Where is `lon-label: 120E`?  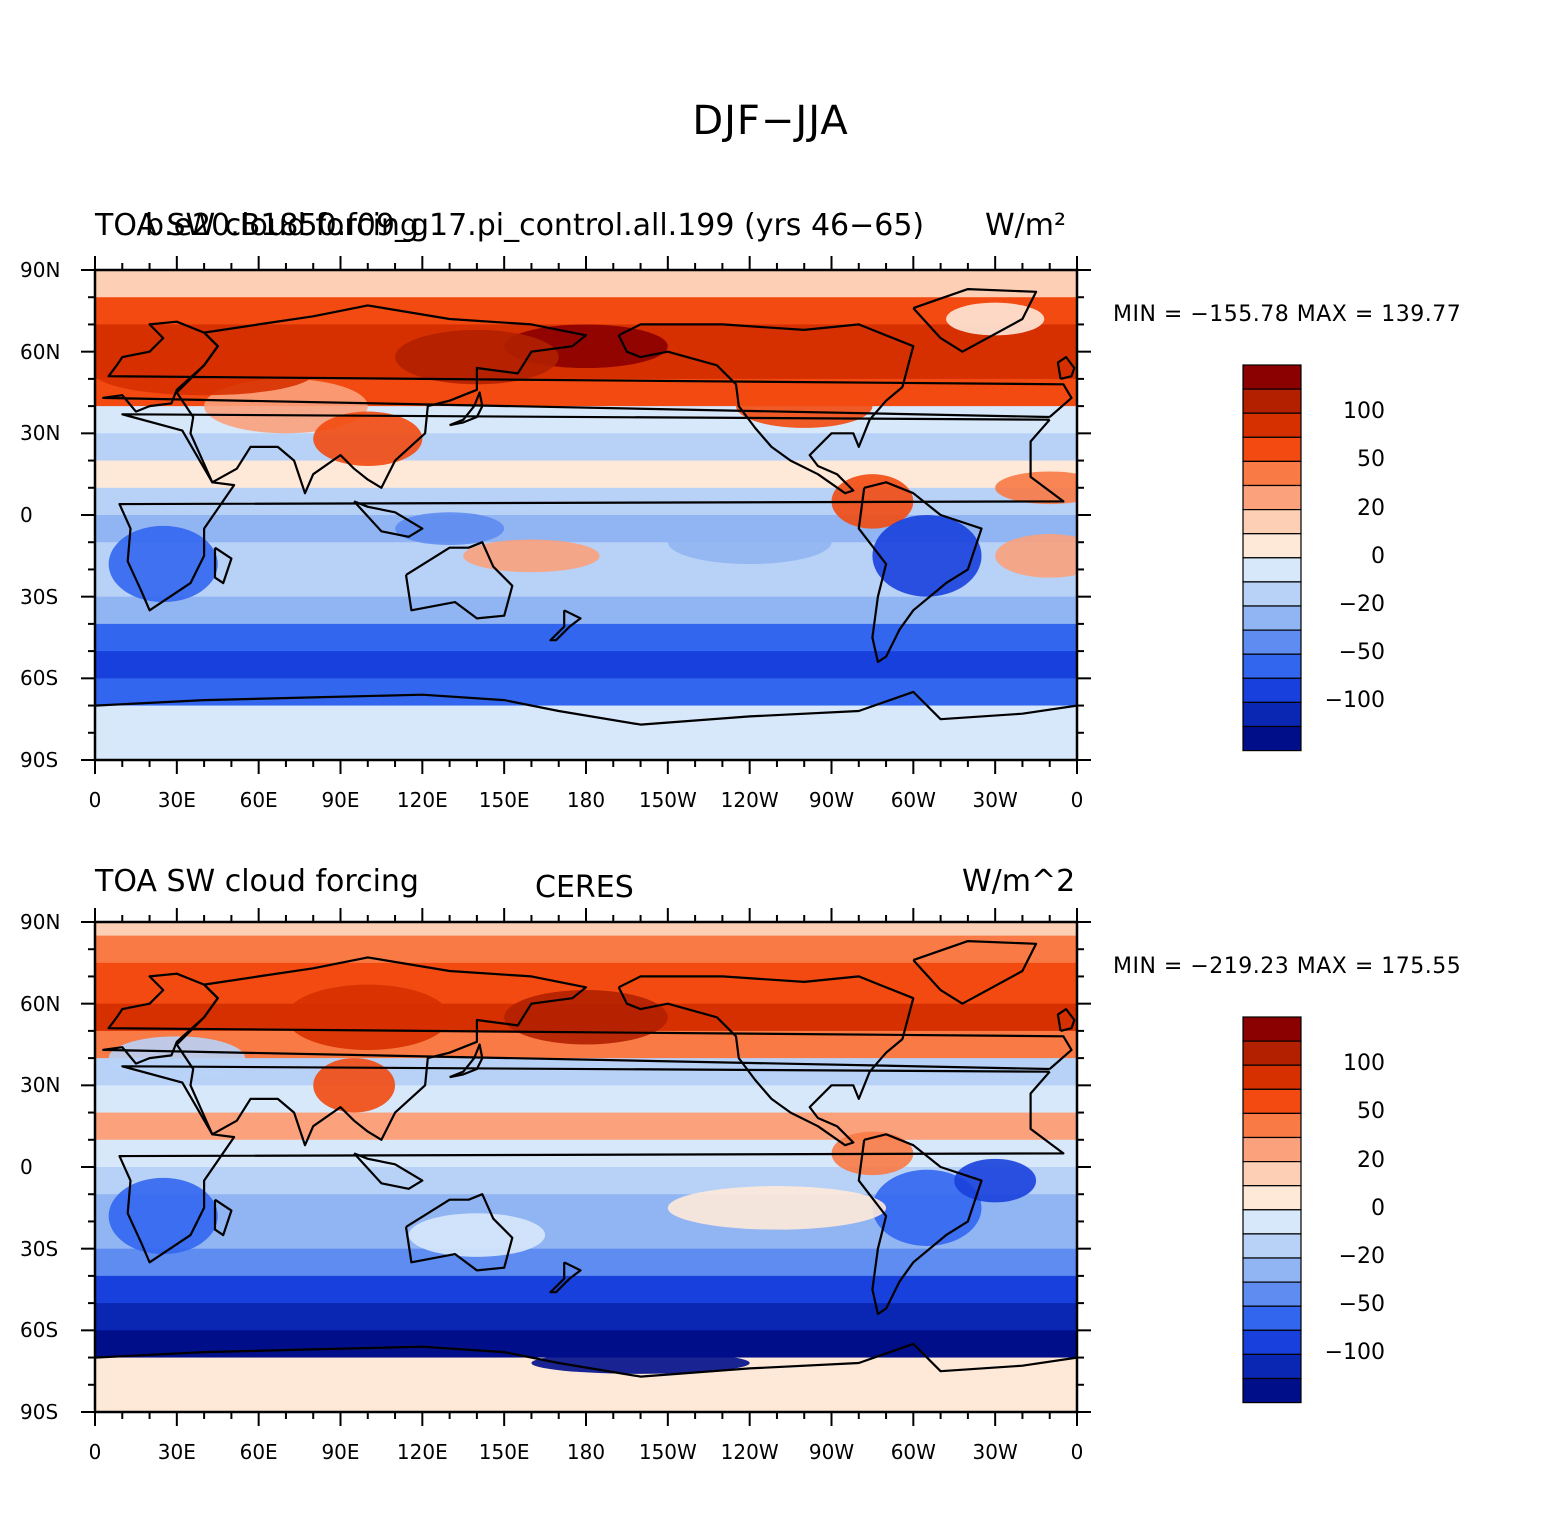
lon-label: 120E is located at coordinates (422, 800).